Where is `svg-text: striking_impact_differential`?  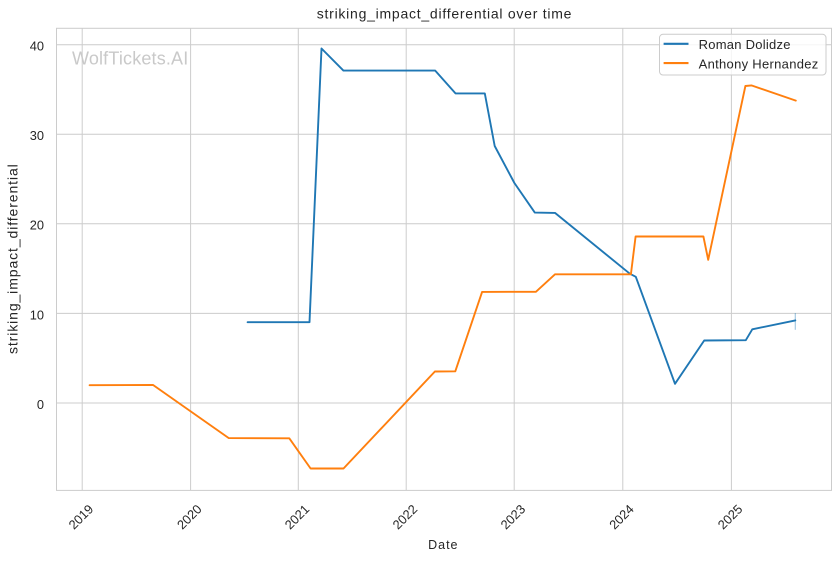
svg-text: striking_impact_differential is located at coordinates (13, 258).